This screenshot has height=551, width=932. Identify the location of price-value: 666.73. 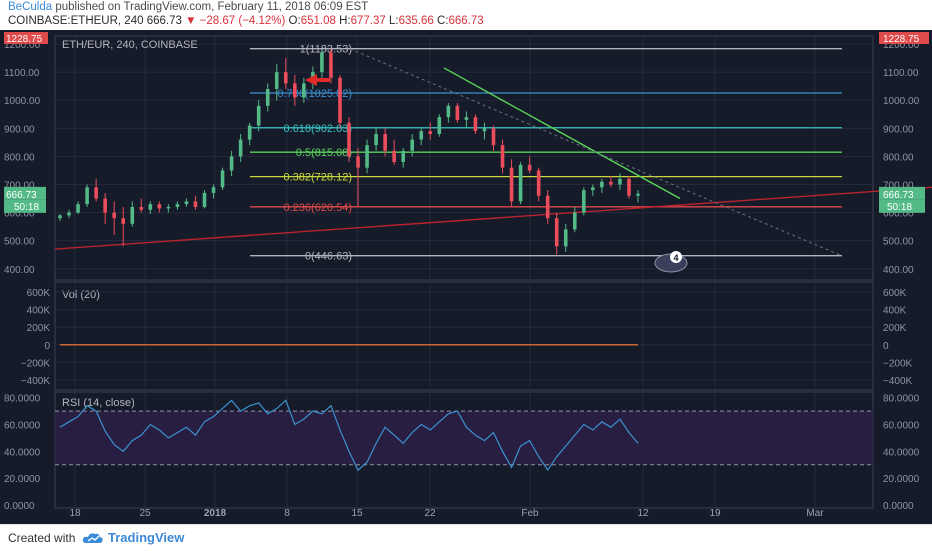
(164, 21).